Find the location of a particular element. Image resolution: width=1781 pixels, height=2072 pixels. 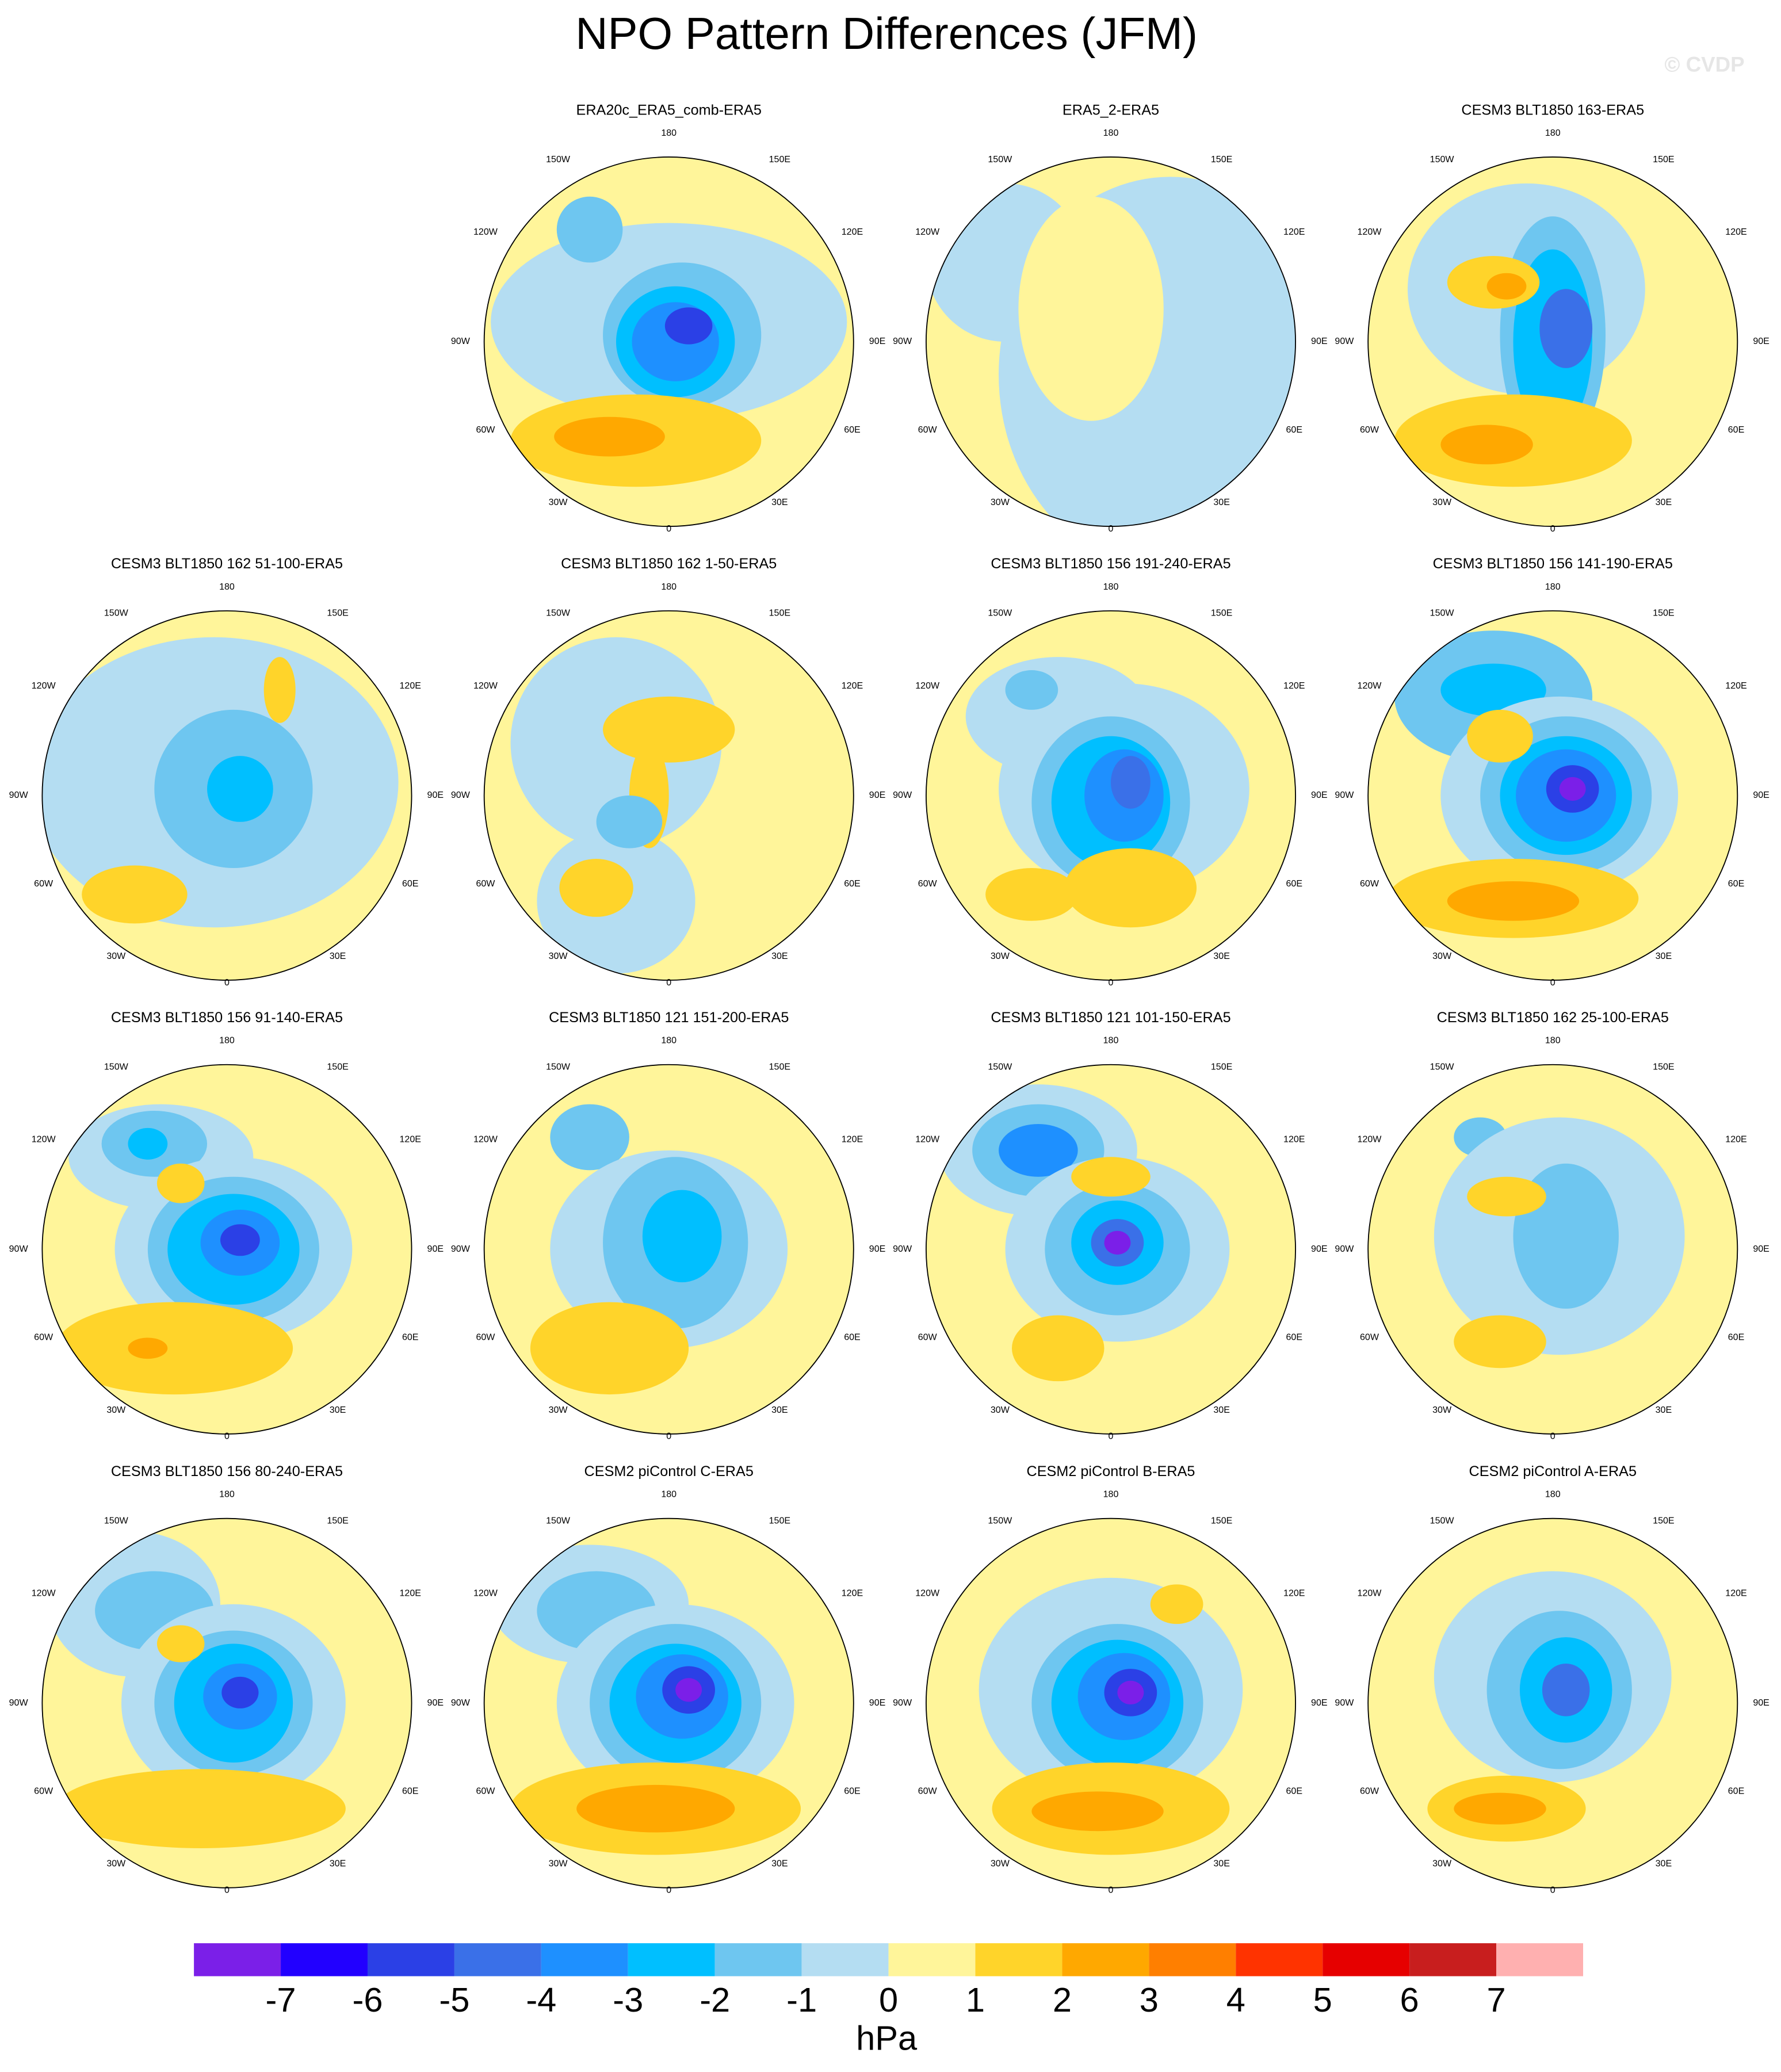

panel-title: CESM3 BLT1850 156 141-190-ERA5 is located at coordinates (1553, 564).